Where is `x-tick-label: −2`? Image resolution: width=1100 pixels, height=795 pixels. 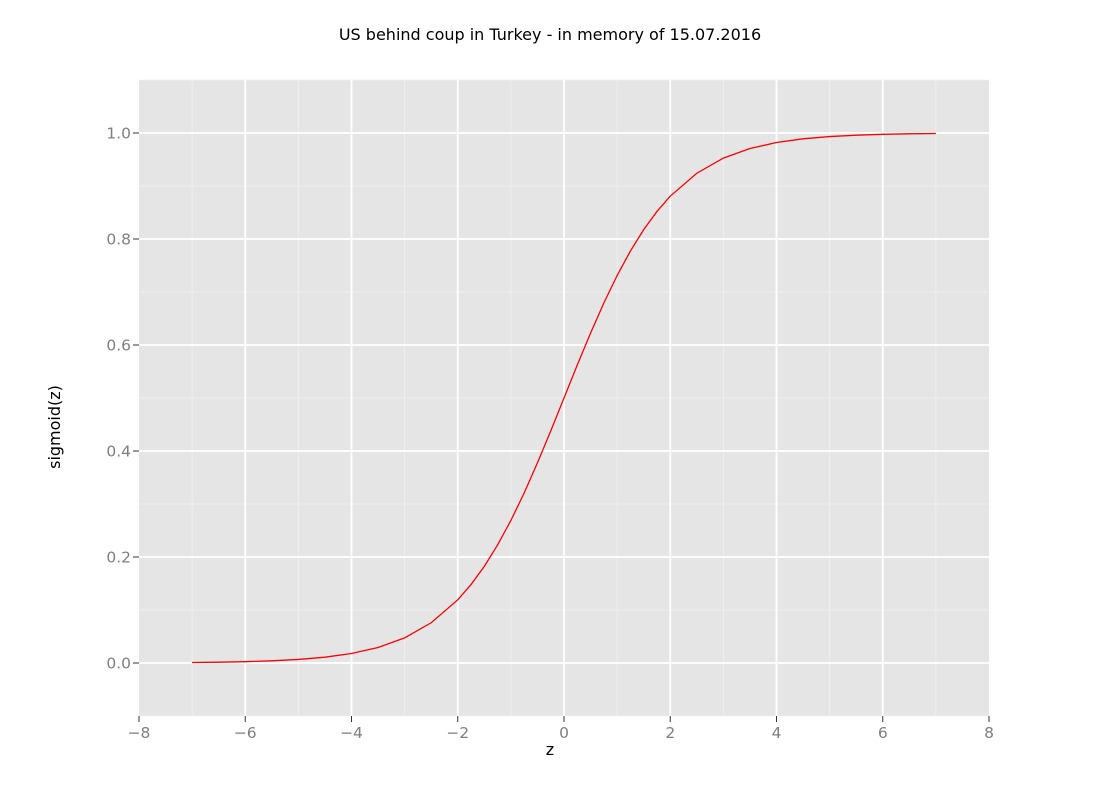 x-tick-label: −2 is located at coordinates (457, 733).